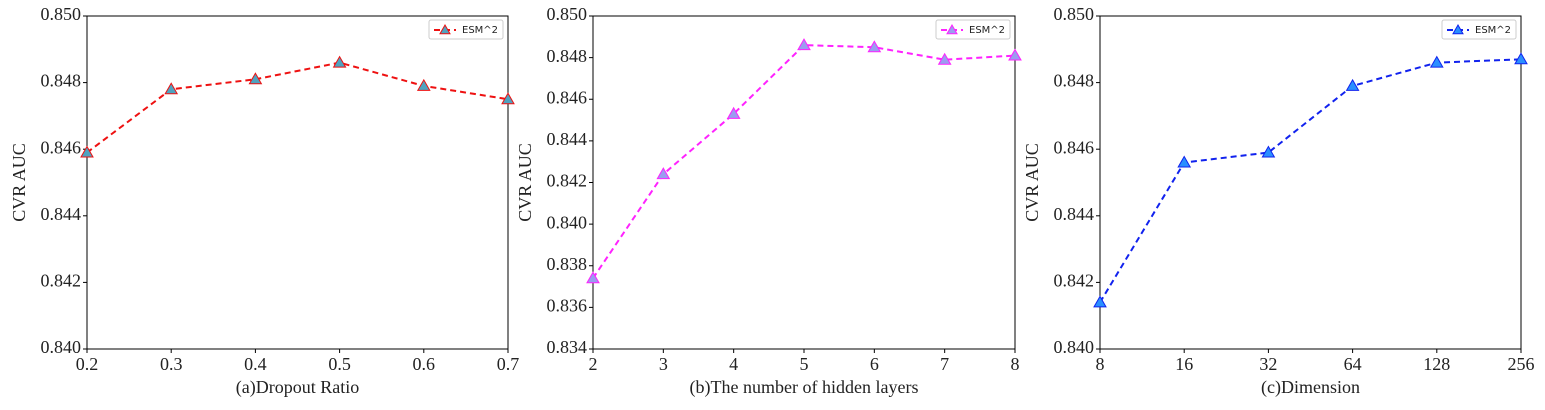 The width and height of the screenshot is (1545, 410). What do you see at coordinates (171, 364) in the screenshot?
I see `x-tick-label: 0.3` at bounding box center [171, 364].